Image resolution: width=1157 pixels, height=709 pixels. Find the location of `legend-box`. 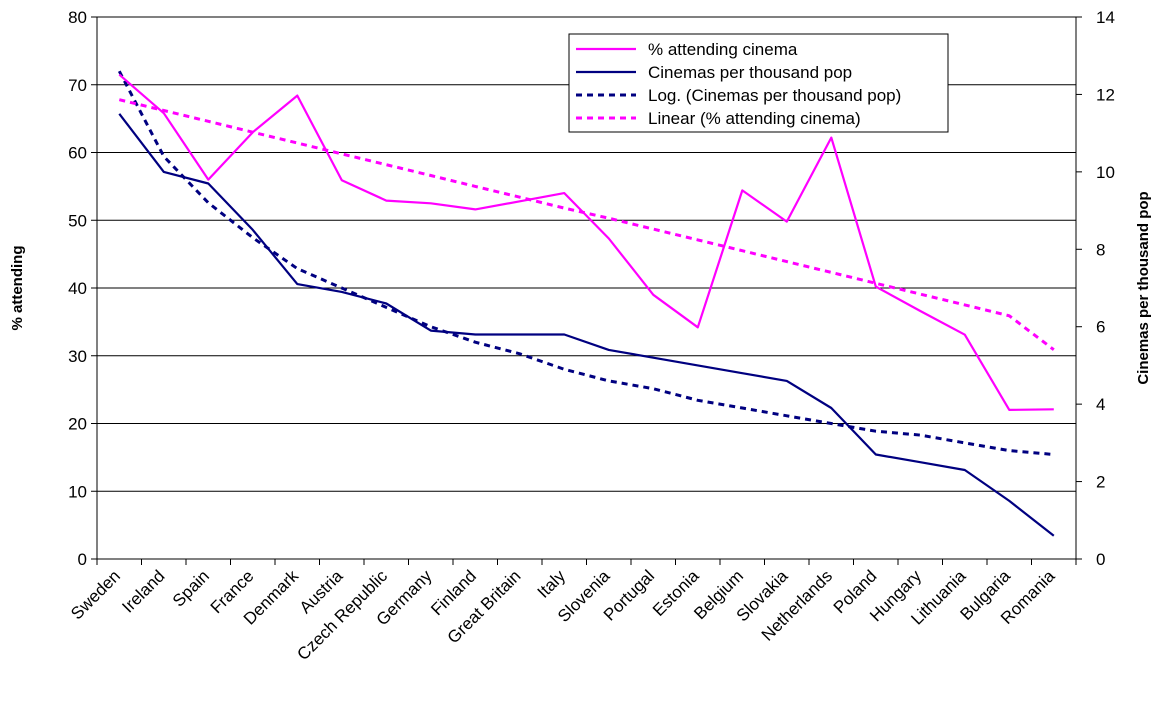

legend-box is located at coordinates (758, 83).